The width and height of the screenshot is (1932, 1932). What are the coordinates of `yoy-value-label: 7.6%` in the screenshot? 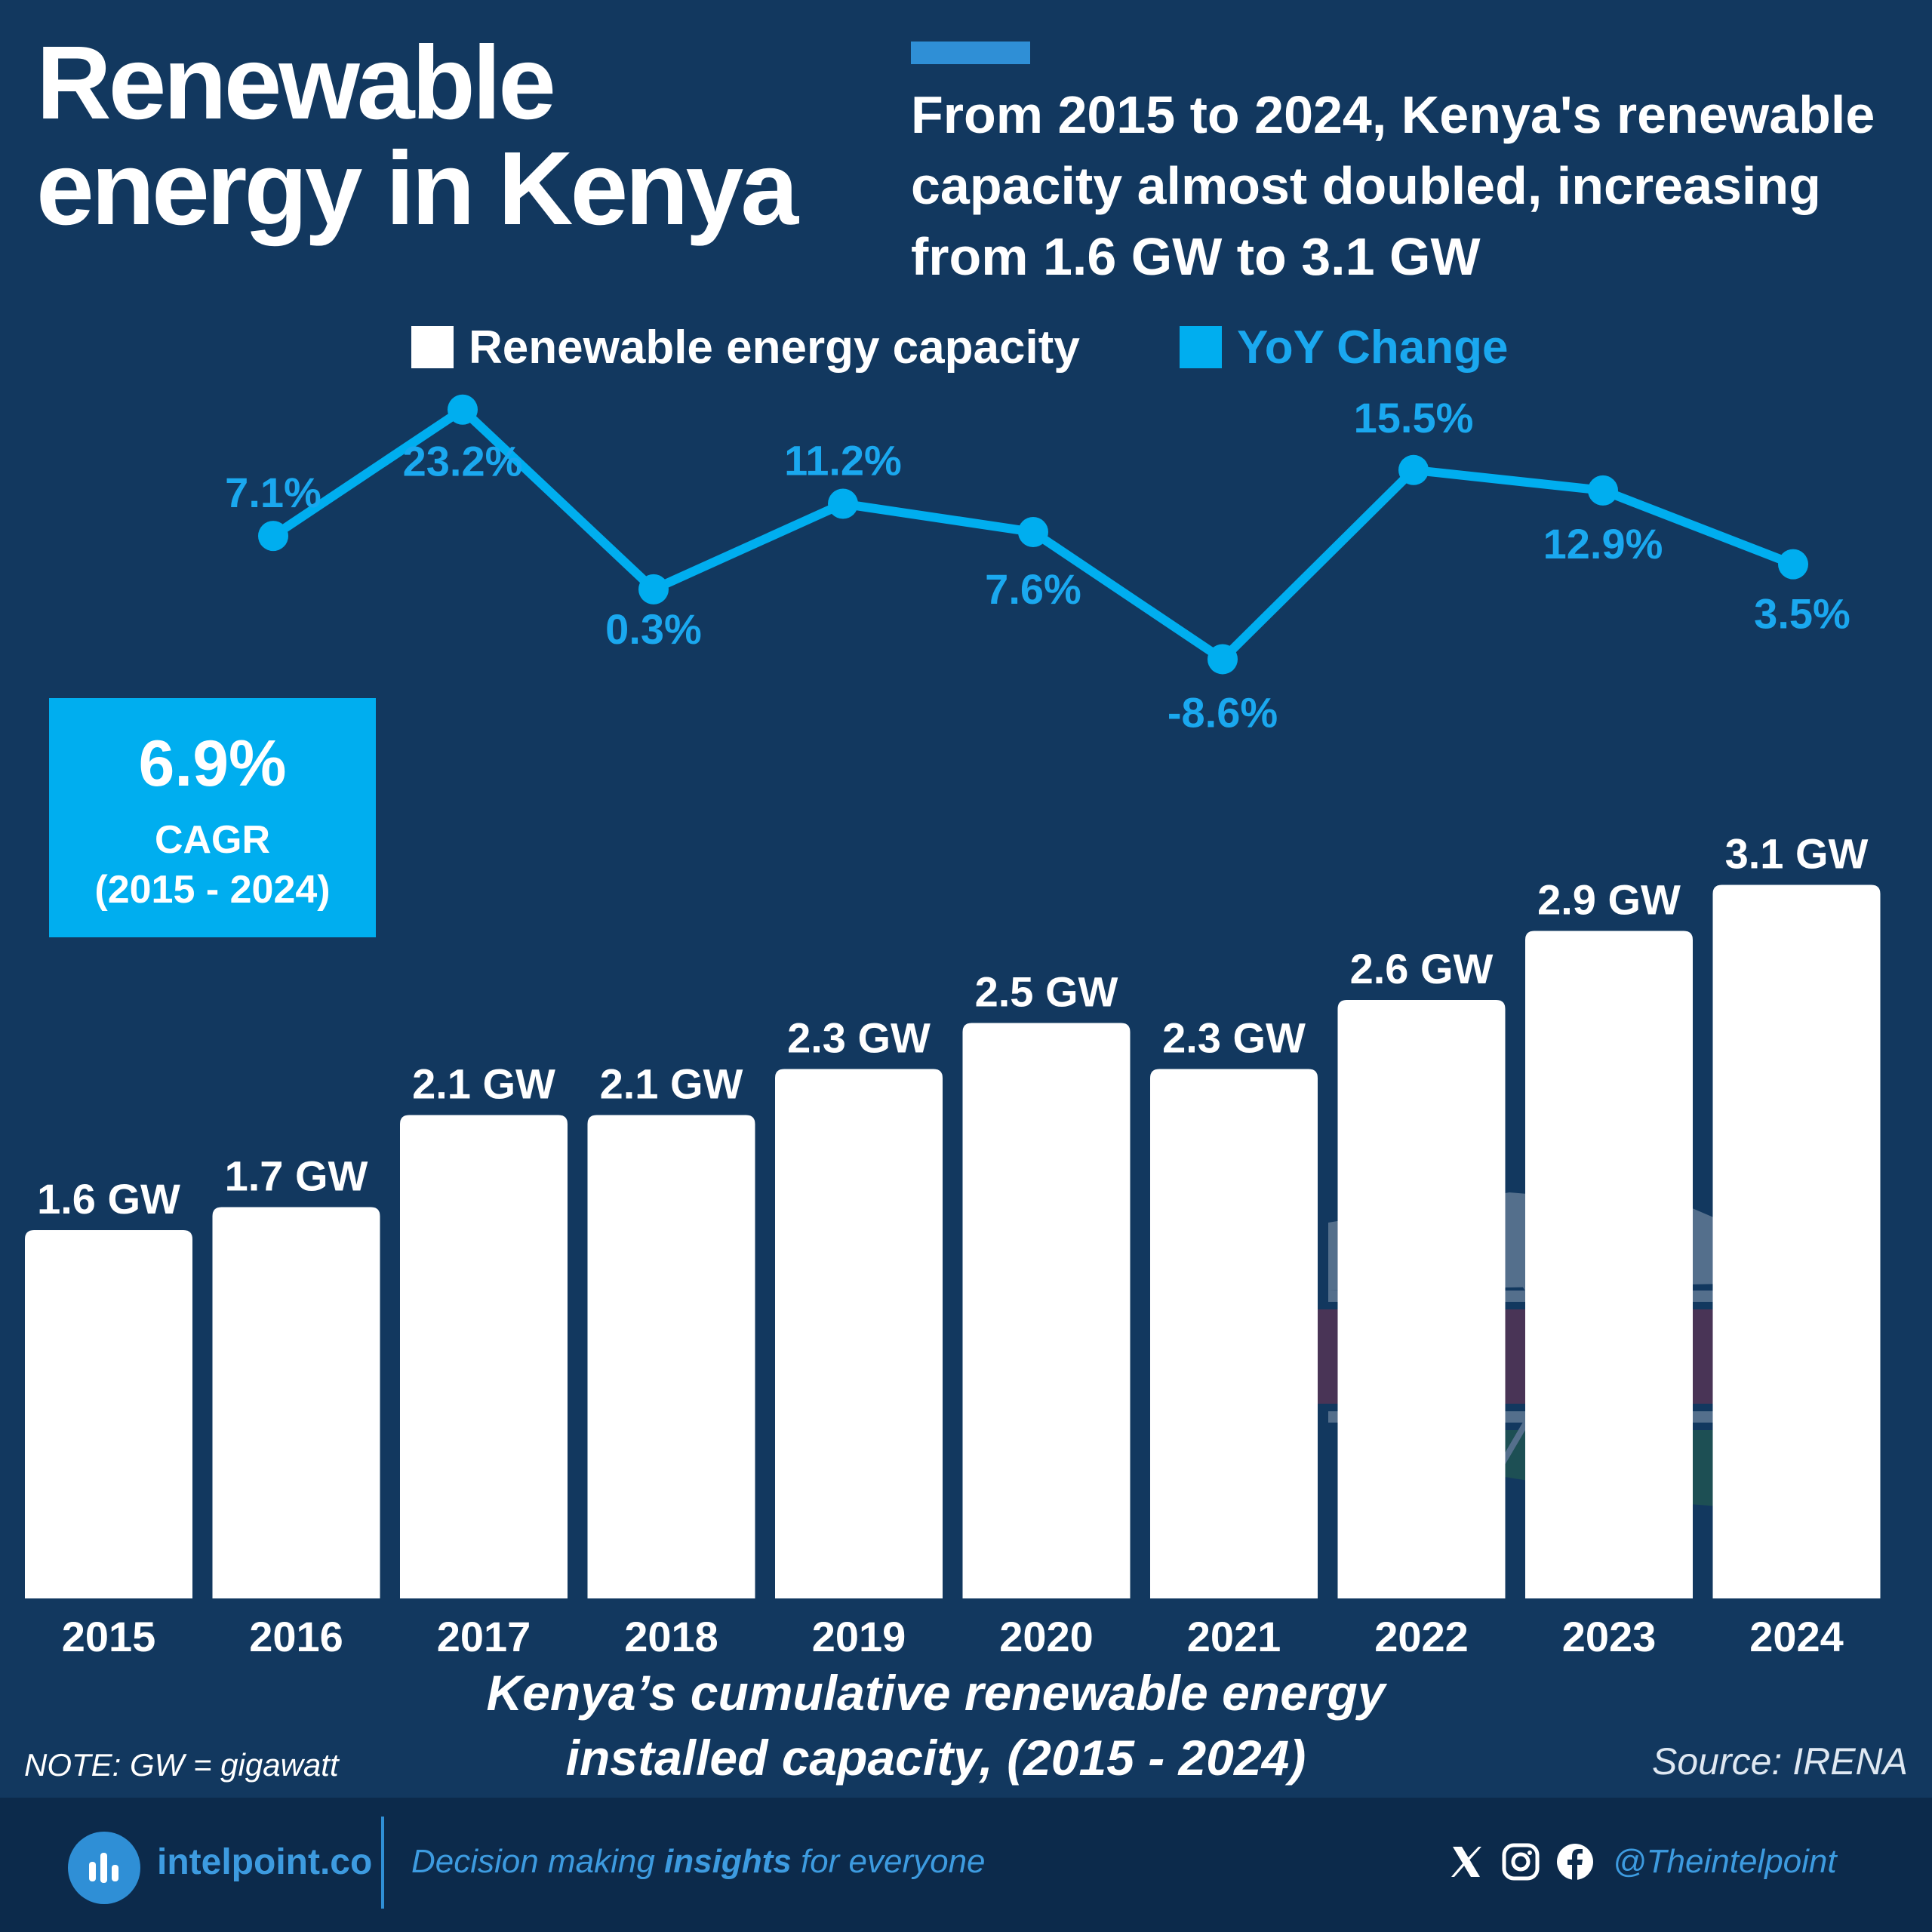 It's located at (1033, 589).